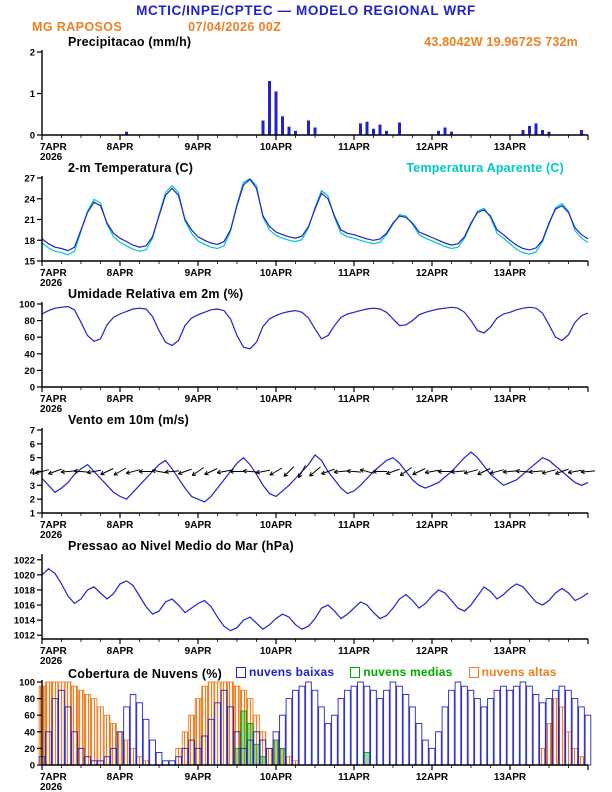 Image resolution: width=612 pixels, height=792 pixels. I want to click on nuvens-altas-swatch-icon, so click(473, 672).